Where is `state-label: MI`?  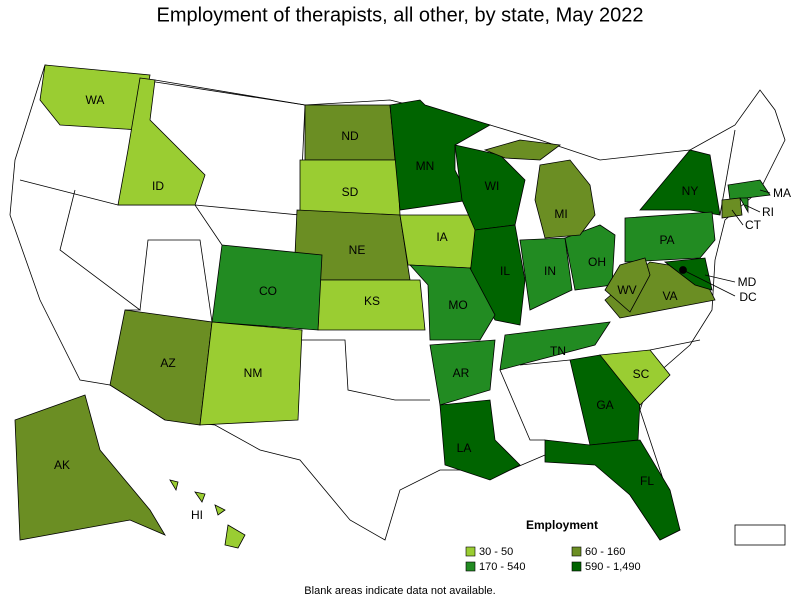 state-label: MI is located at coordinates (560, 214).